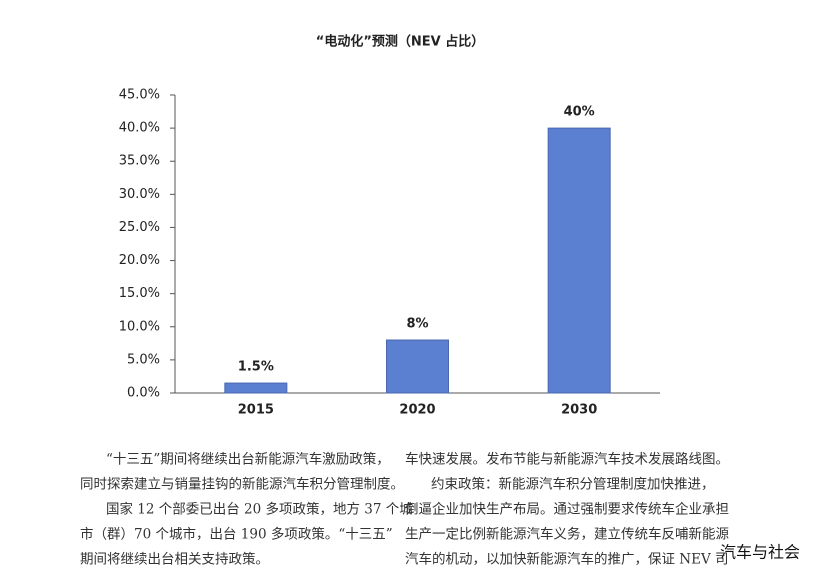 This screenshot has height=570, width=817. What do you see at coordinates (139, 326) in the screenshot?
I see `y-tick-label: 10.0%` at bounding box center [139, 326].